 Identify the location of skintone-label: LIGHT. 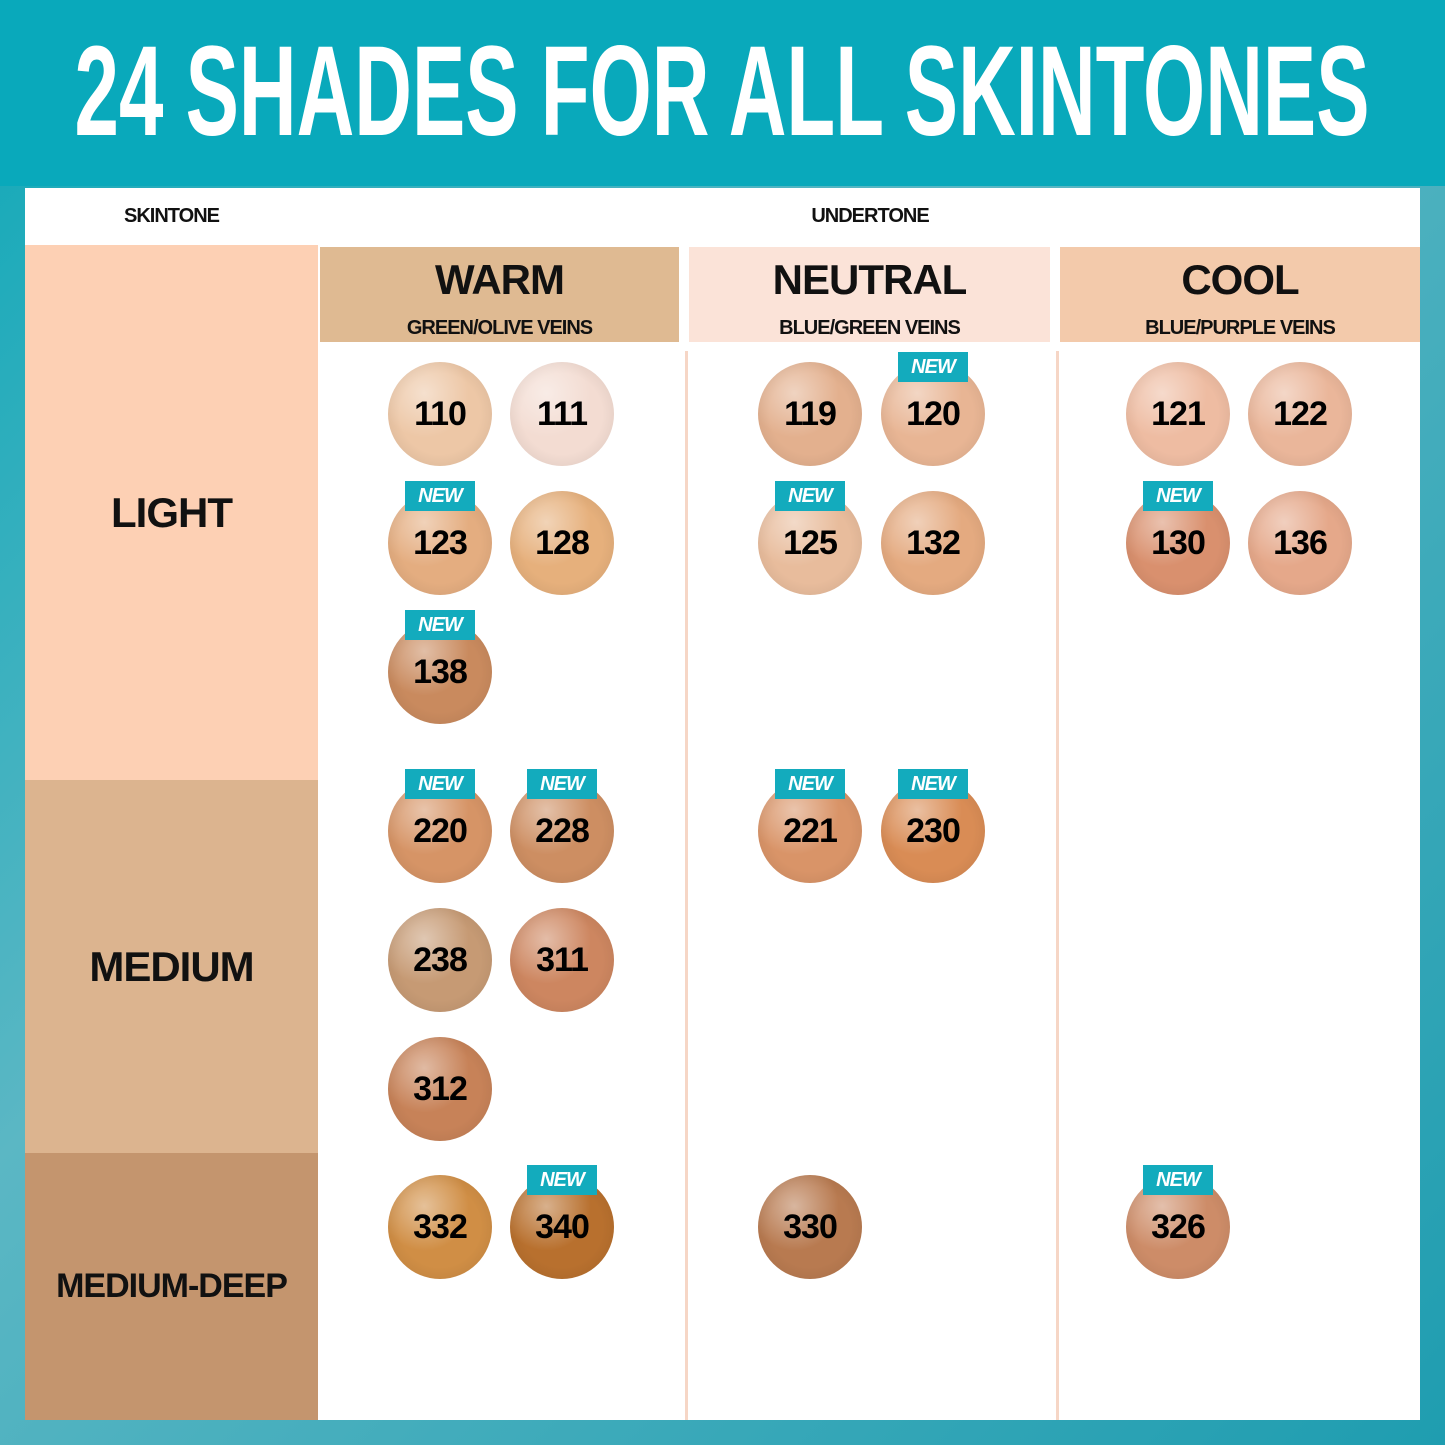
(172, 512).